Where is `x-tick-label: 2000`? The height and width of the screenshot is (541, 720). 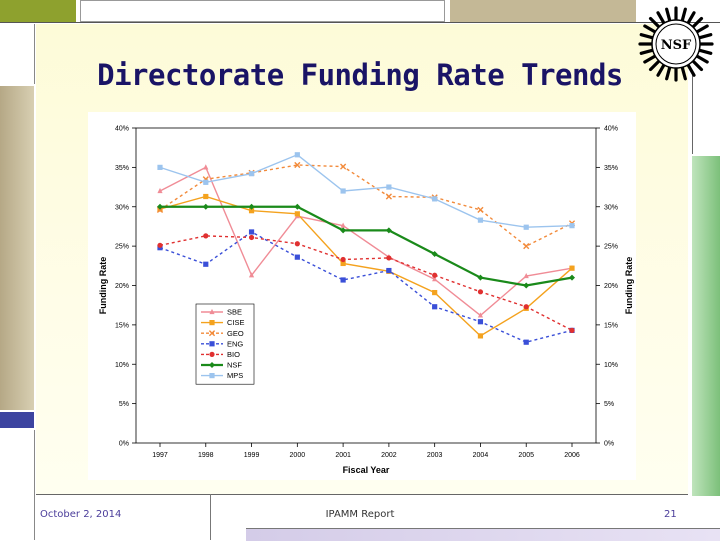 x-tick-label: 2000 is located at coordinates (298, 455).